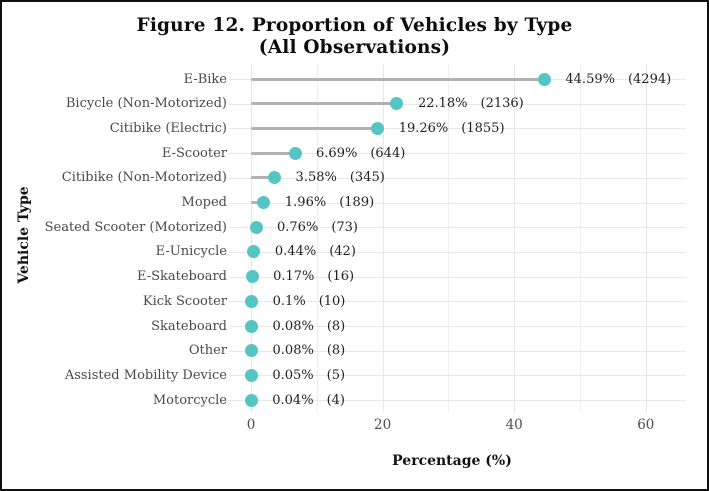  I want to click on value-labels: 44.59% (4294), so click(618, 79).